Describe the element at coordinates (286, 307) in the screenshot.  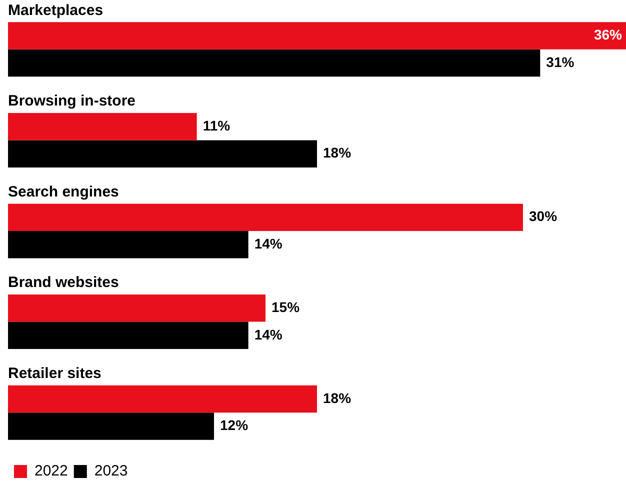
I see `data-label: 15%` at that location.